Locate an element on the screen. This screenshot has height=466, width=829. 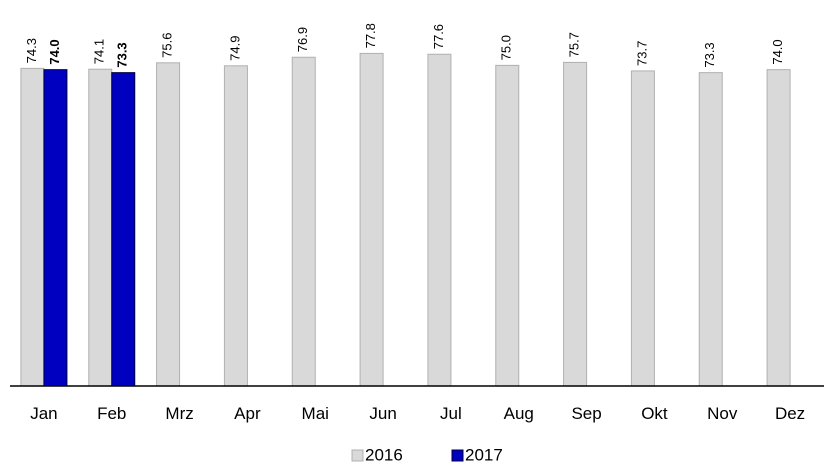
x-tick-label: Jul is located at coordinates (451, 413).